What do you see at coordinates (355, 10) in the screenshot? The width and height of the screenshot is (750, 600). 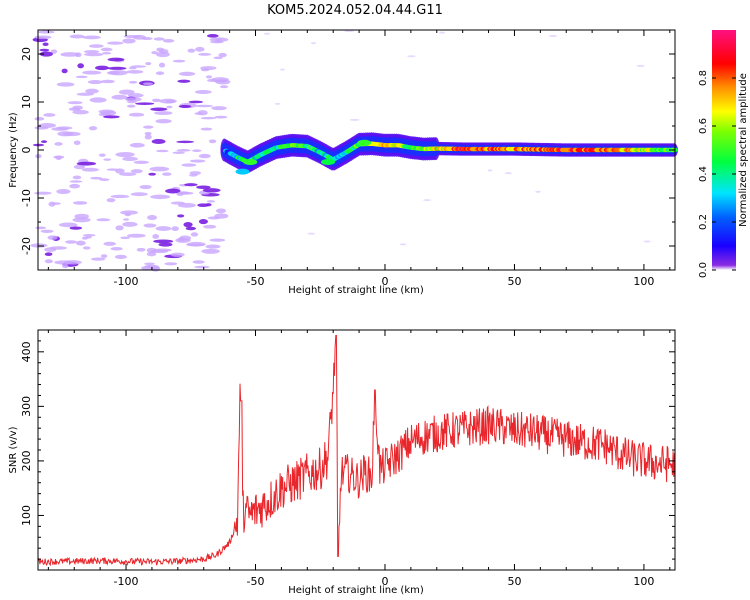 I see `chart-title: KOM5.2024.052.04.44.G11` at bounding box center [355, 10].